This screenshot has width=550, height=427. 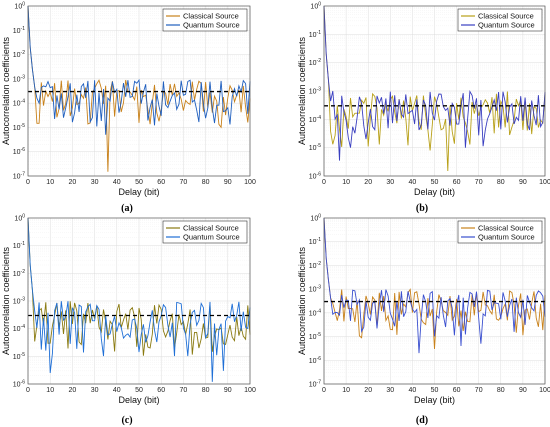 What do you see at coordinates (126, 420) in the screenshot?
I see `panel-label: (c)` at bounding box center [126, 420].